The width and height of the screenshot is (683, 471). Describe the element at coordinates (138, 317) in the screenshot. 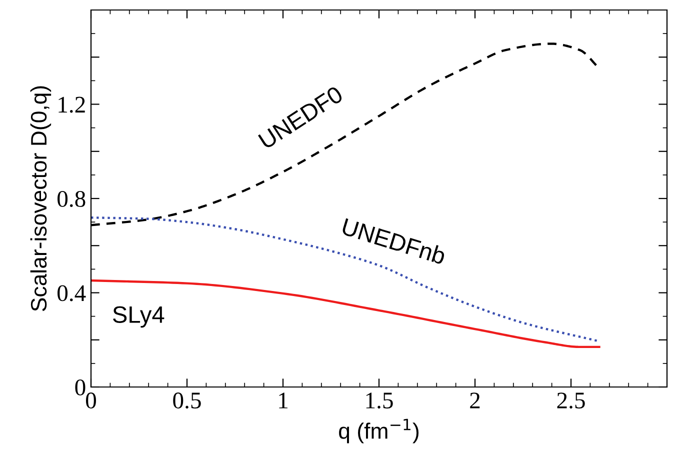

I see `series-label: SLy4` at that location.